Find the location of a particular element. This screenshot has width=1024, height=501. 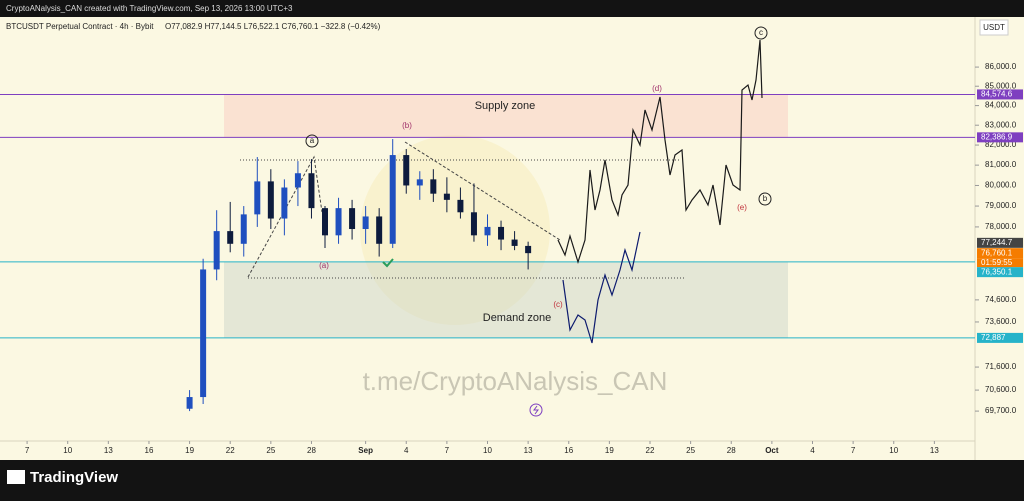

wave-label: a is located at coordinates (312, 140).